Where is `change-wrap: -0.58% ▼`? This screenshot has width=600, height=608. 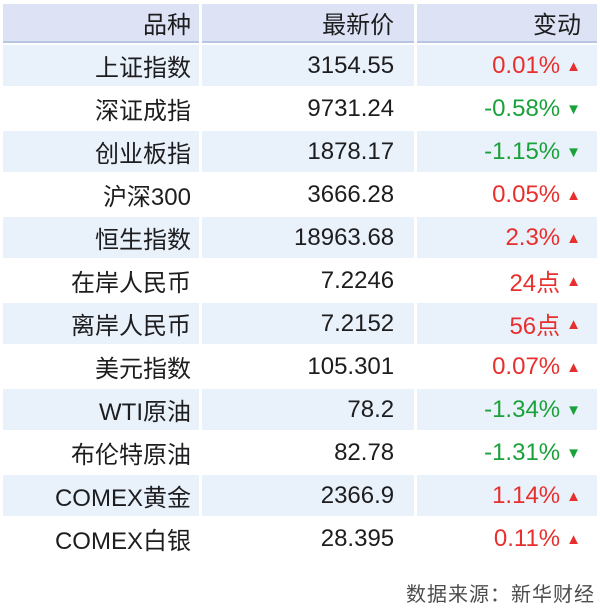 change-wrap: -0.58% ▼ is located at coordinates (532, 109).